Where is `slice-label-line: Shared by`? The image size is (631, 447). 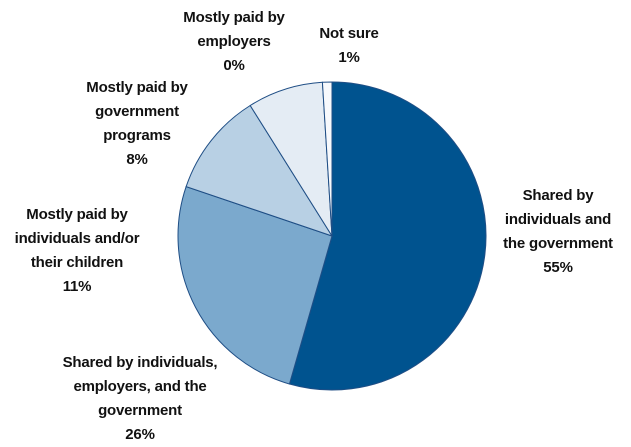
slice-label-line: Shared by is located at coordinates (559, 195).